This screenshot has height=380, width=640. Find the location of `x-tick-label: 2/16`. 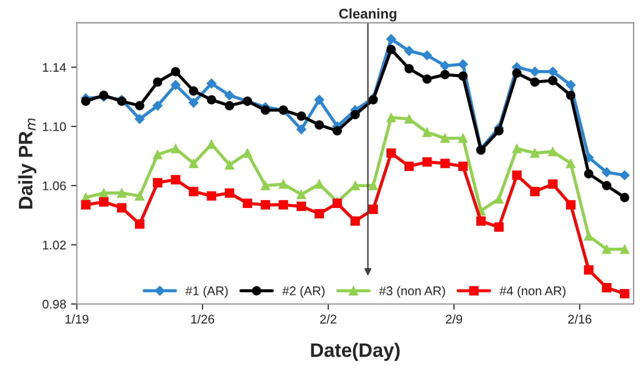

x-tick-label: 2/16 is located at coordinates (580, 319).